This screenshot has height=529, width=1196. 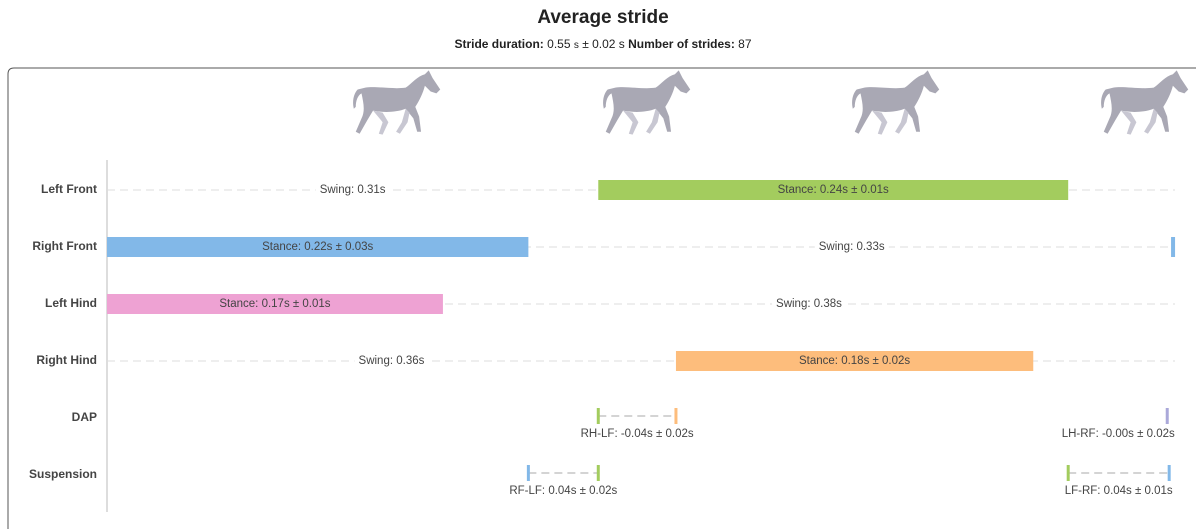 I want to click on strides-label: Number of strides:, so click(x=681, y=44).